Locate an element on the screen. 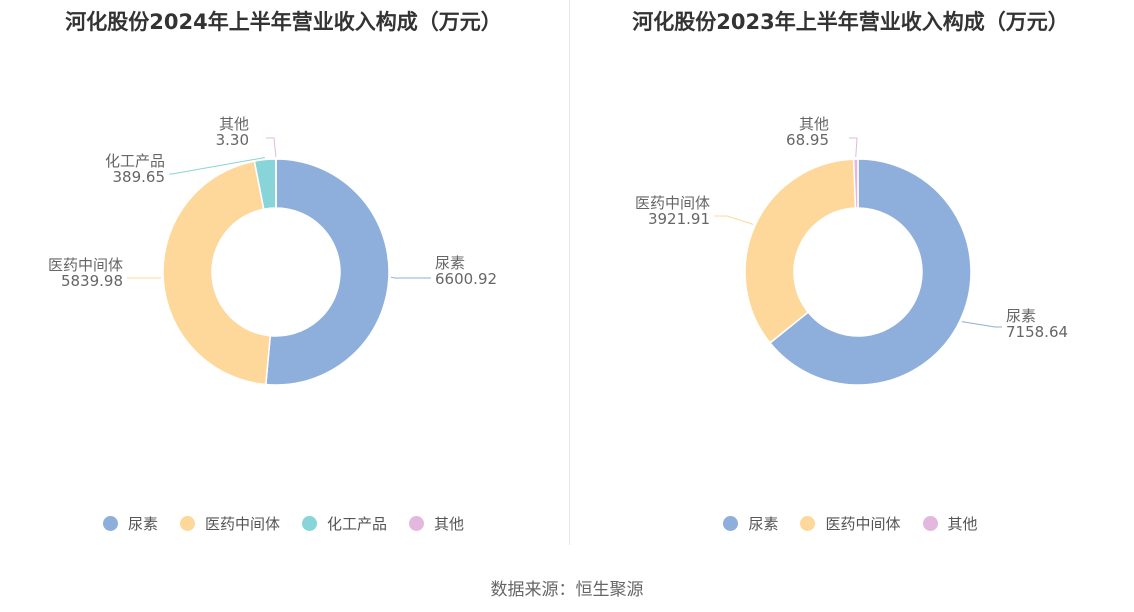  chart-legend: 尿素 医药中间体 化工产品 其他 is located at coordinates (283, 523).